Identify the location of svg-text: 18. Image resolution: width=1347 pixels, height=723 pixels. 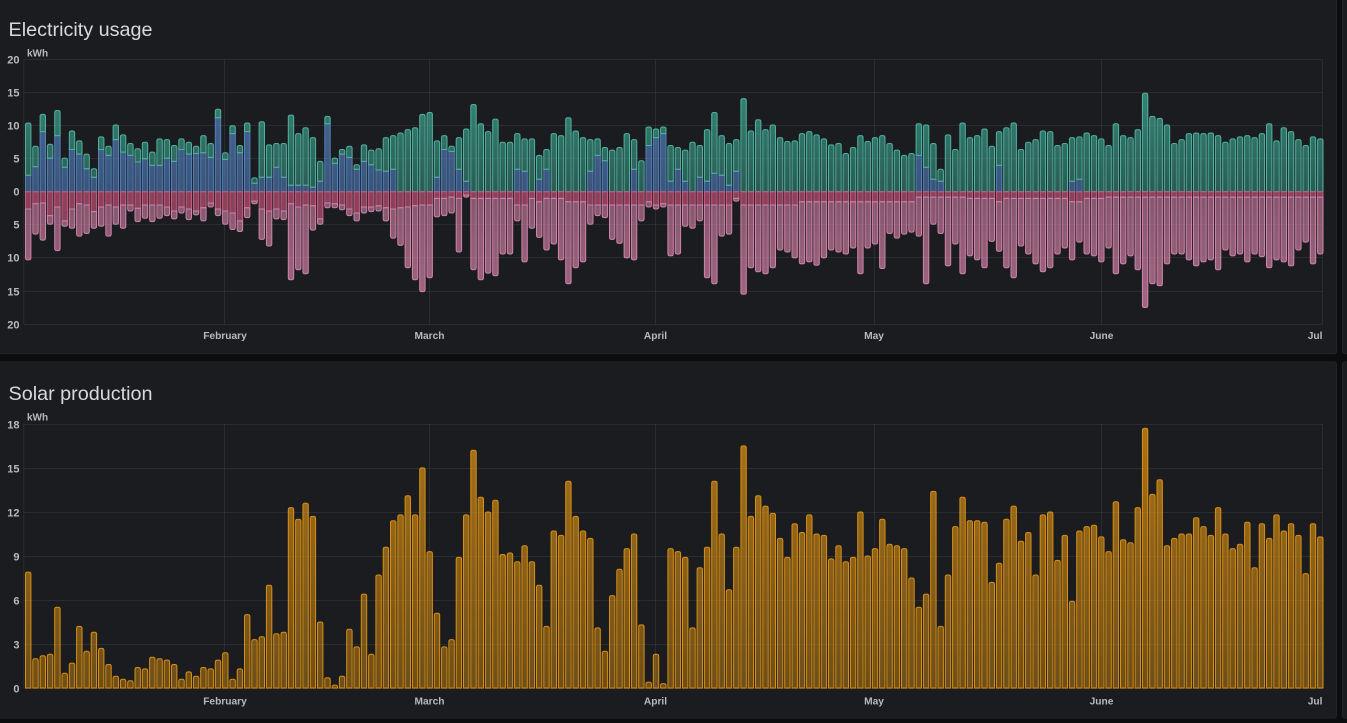
(13, 426).